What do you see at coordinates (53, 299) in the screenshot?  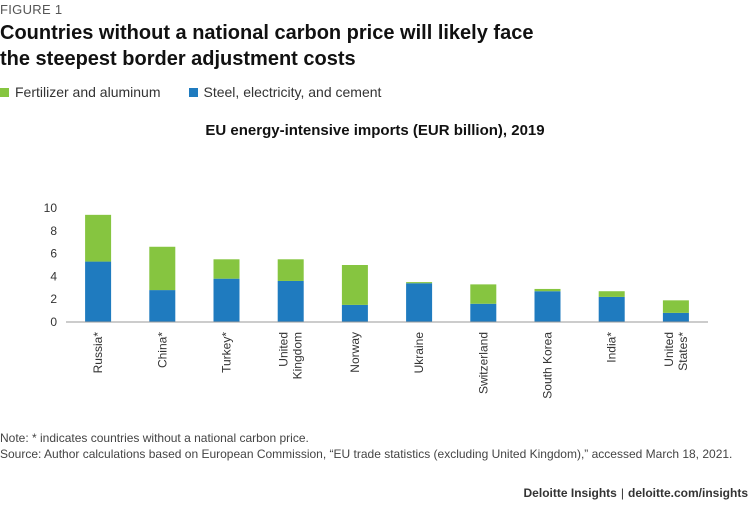 I see `y-tick-label: 2` at bounding box center [53, 299].